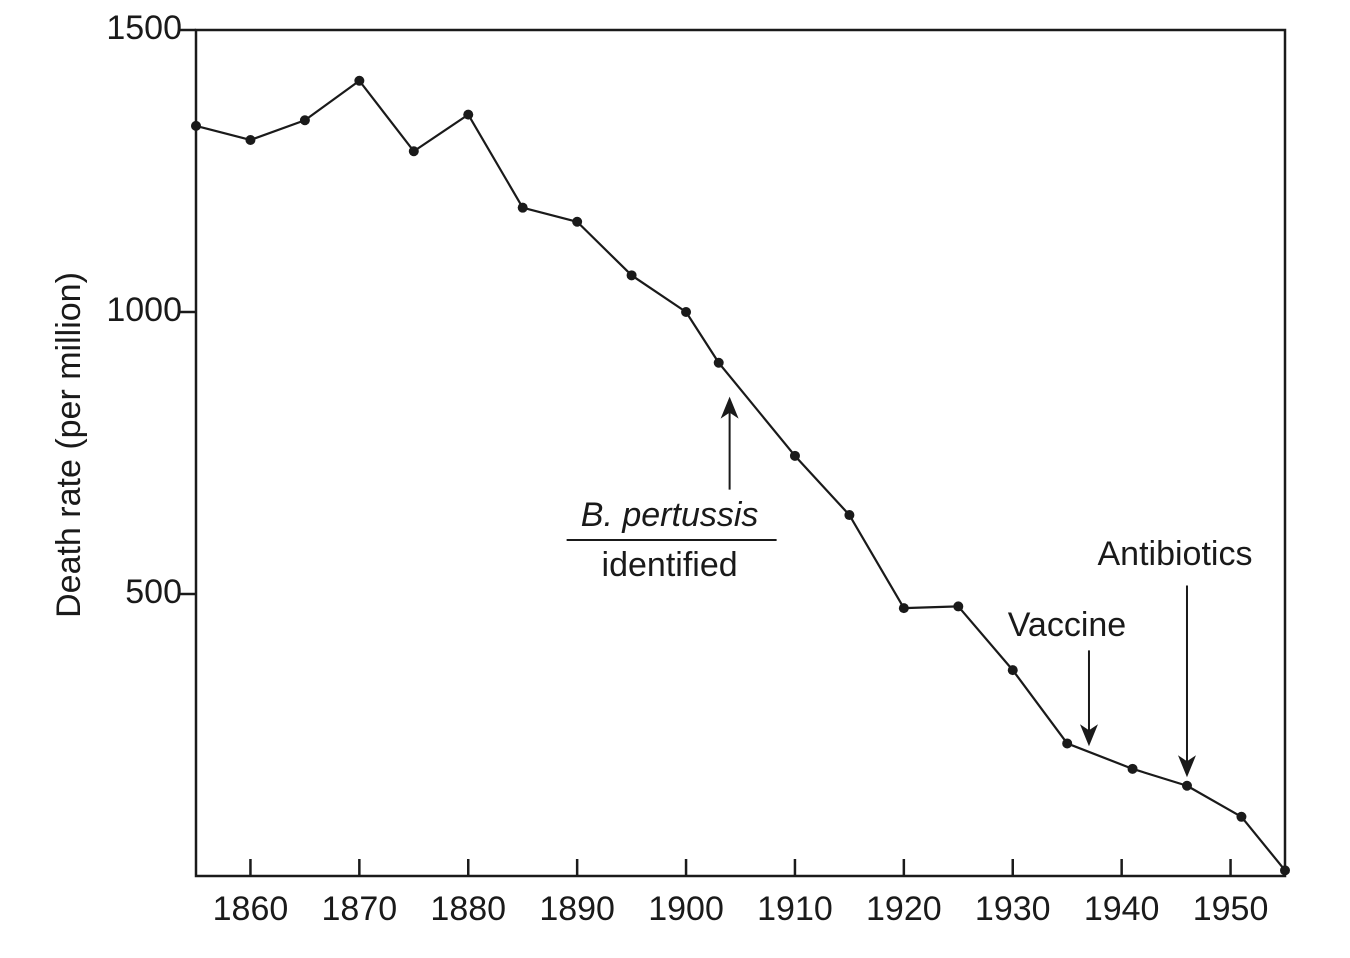 This screenshot has width=1350, height=958. Describe the element at coordinates (741, 893) in the screenshot. I see `x-axis: 1860 1870 1880 1890 1900 1910 1920 1930 1940 1950` at that location.